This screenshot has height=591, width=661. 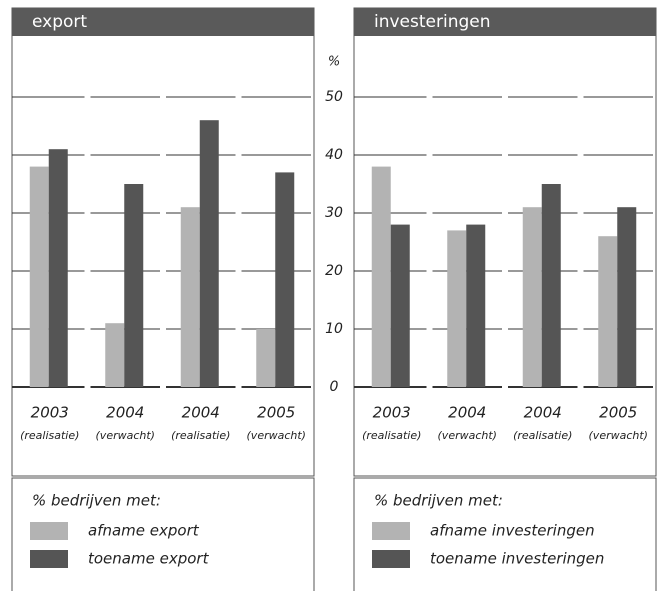 What do you see at coordinates (334, 271) in the screenshot?
I see `y-tick-label: 20` at bounding box center [334, 271].